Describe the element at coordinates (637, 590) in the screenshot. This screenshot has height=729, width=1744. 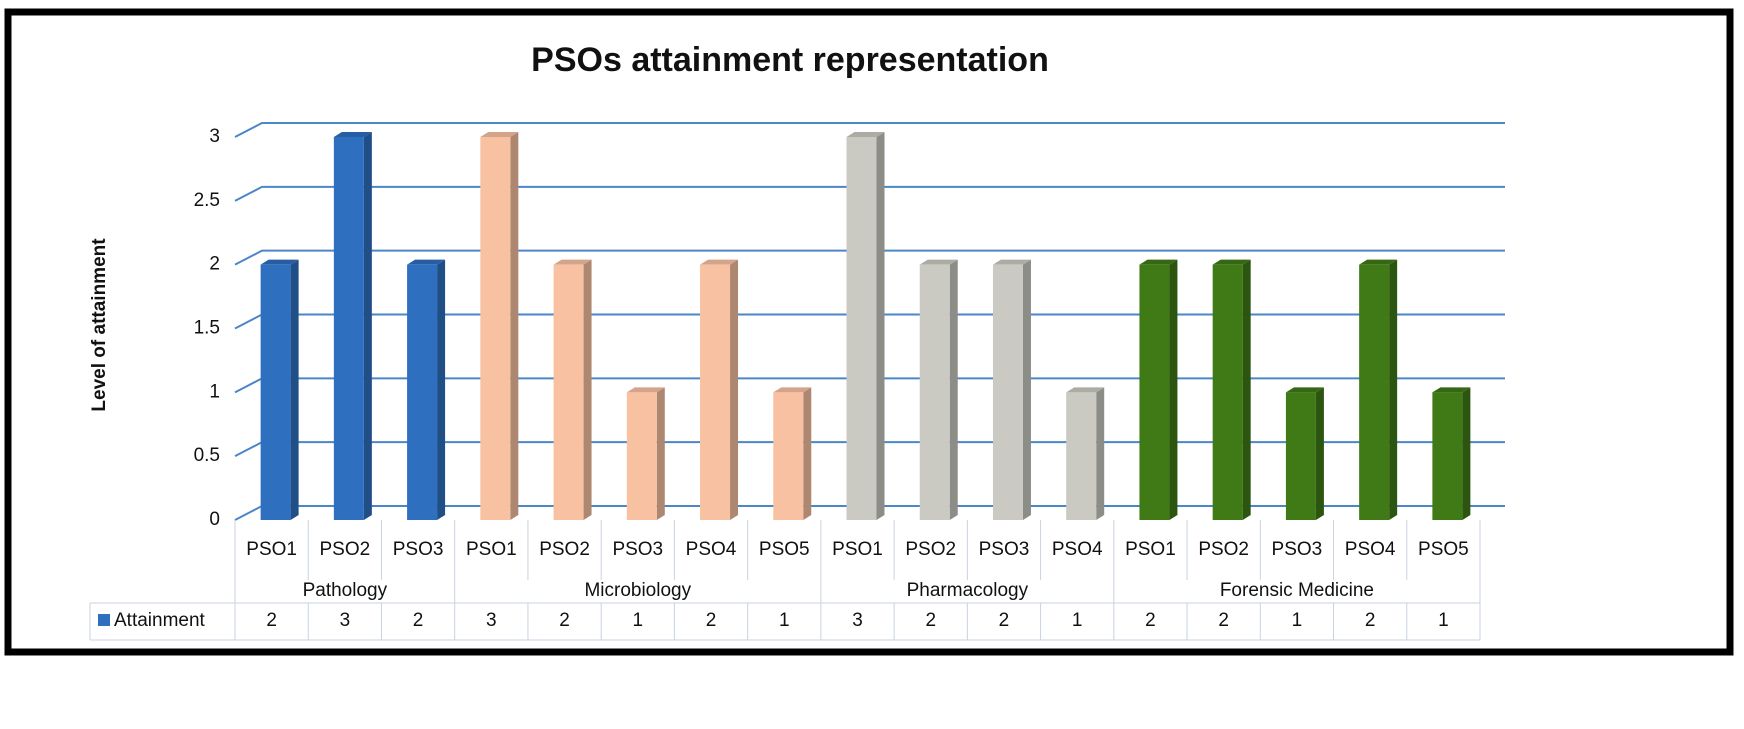
I see `group-label: Microbiology` at that location.